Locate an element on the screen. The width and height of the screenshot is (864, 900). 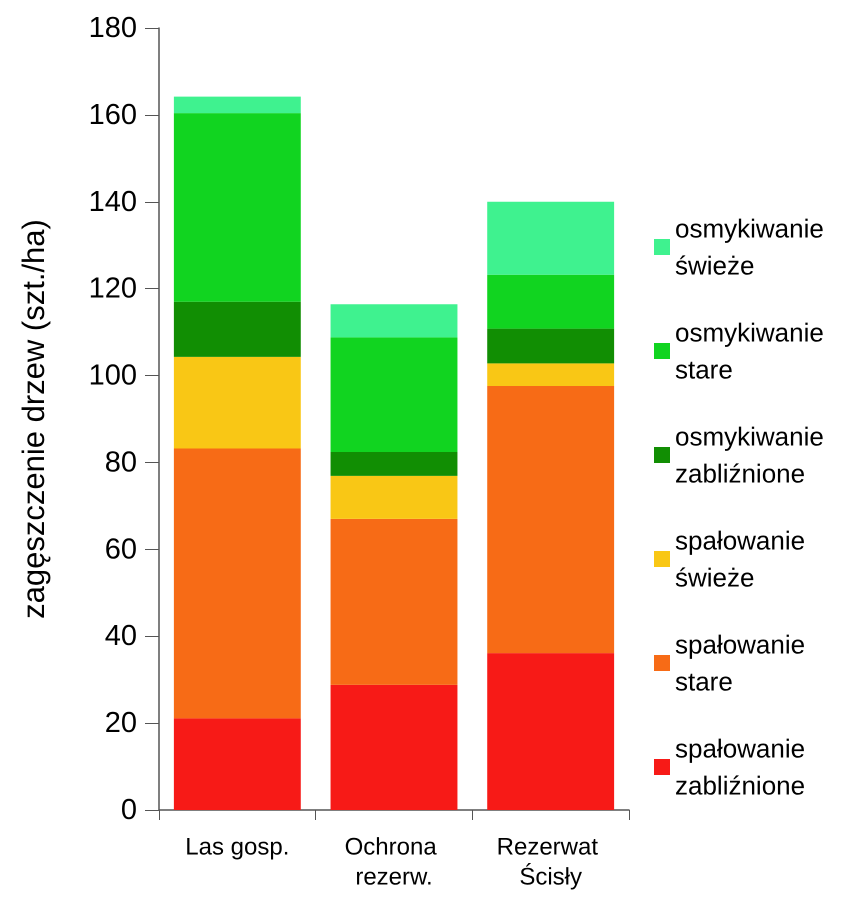
y-tick-label: 80 is located at coordinates (120, 462).